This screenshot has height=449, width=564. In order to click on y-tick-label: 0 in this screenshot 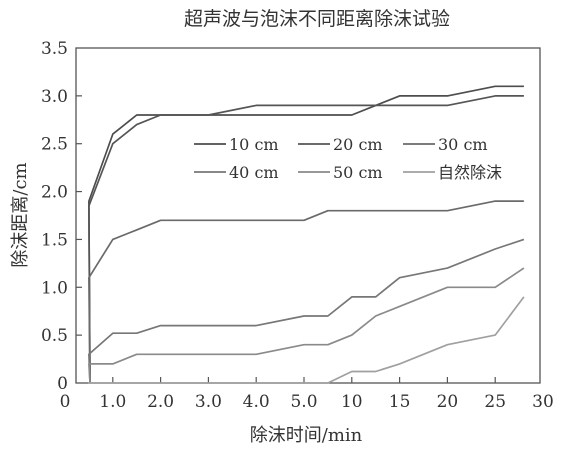, I will do `click(62, 384)`.